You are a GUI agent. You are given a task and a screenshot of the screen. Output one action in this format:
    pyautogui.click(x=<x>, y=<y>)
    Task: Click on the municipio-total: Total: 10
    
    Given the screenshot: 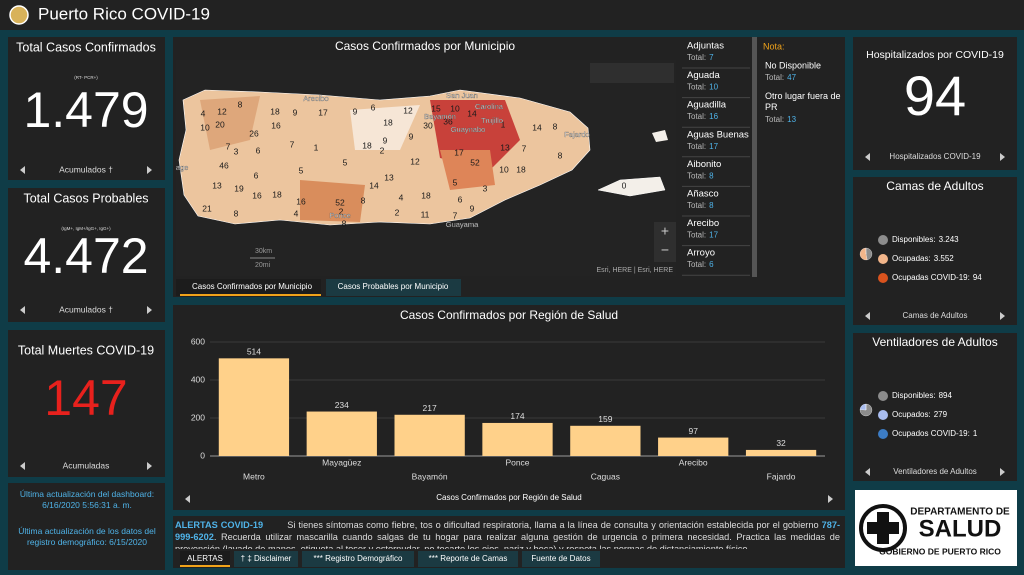 What is the action you would take?
    pyautogui.click(x=703, y=87)
    